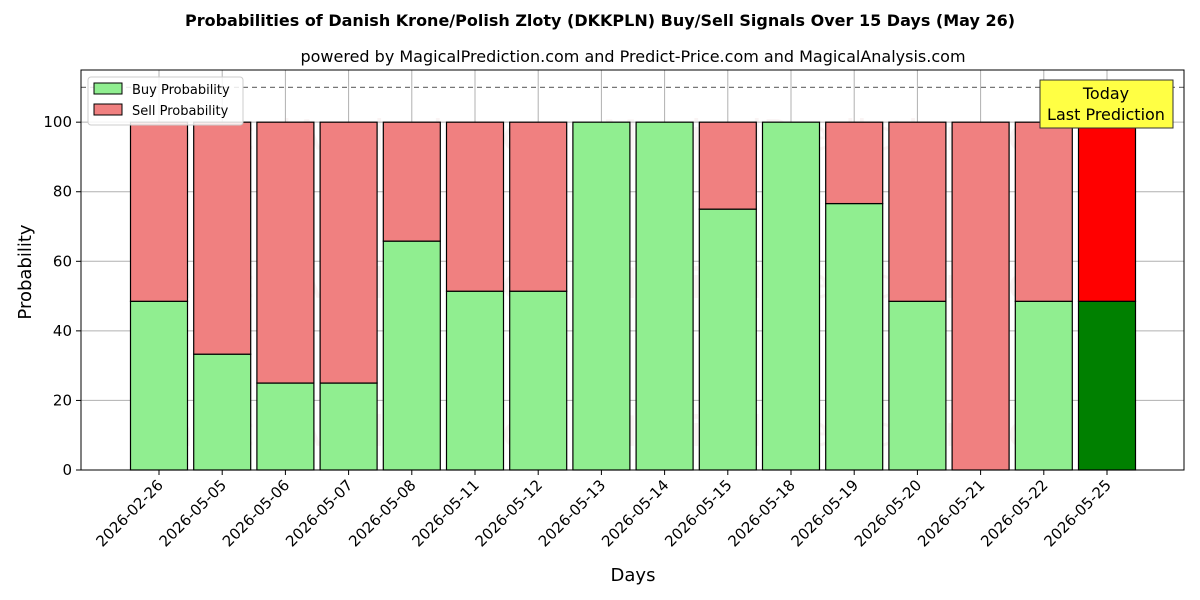  Describe the element at coordinates (888, 513) in the screenshot. I see `x-tick-label: 2026-05-20` at that location.